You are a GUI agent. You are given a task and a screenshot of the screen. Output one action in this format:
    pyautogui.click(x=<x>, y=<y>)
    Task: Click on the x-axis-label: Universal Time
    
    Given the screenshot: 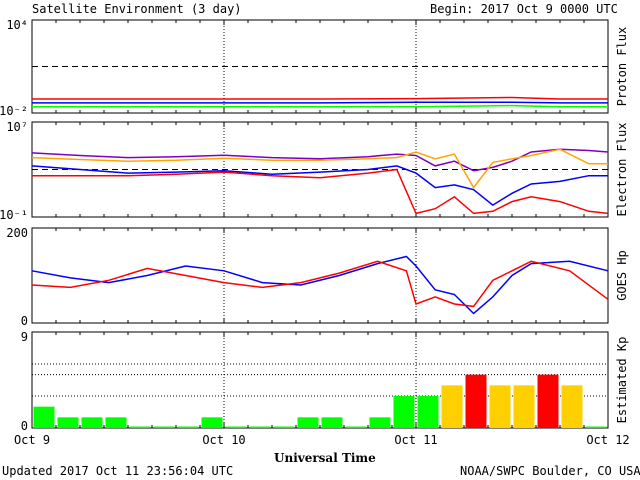 What is the action you would take?
    pyautogui.click(x=325, y=458)
    